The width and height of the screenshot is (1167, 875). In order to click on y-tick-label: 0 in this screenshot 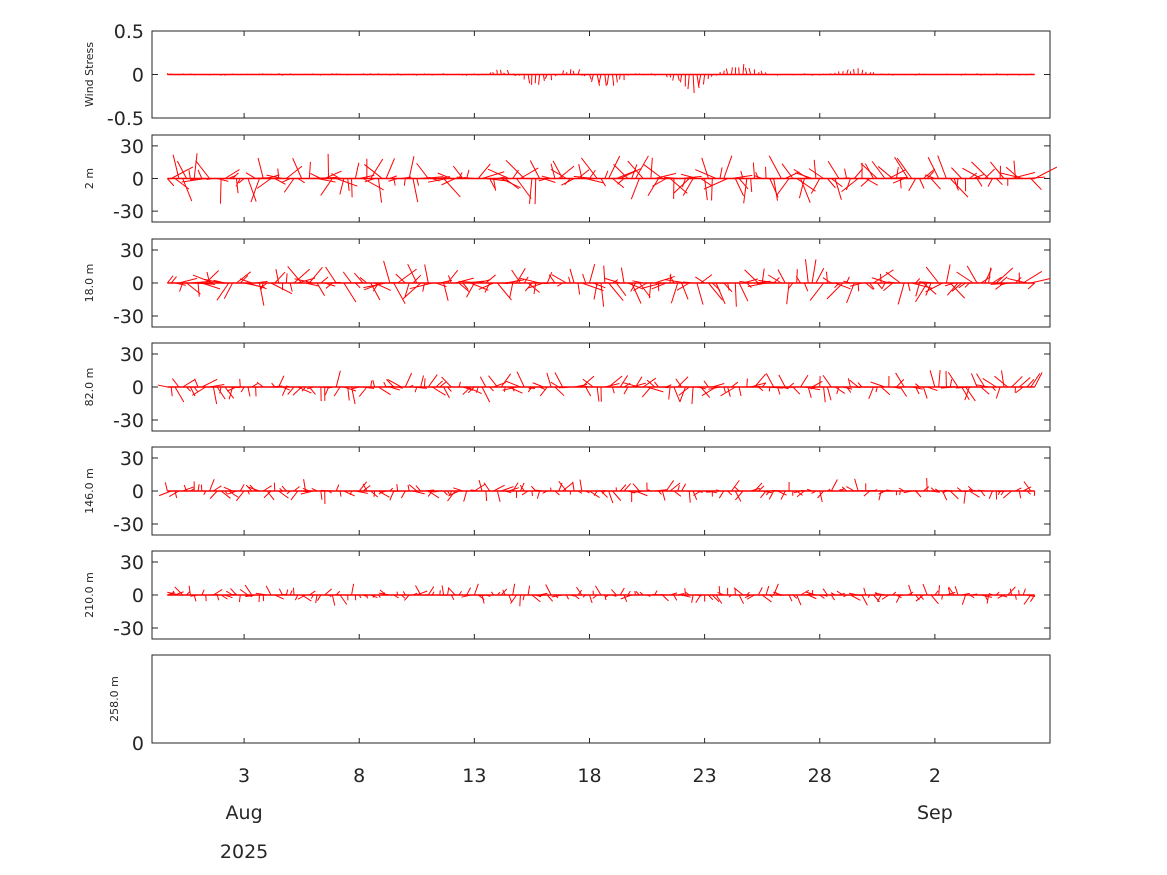, I will do `click(138, 180)`.